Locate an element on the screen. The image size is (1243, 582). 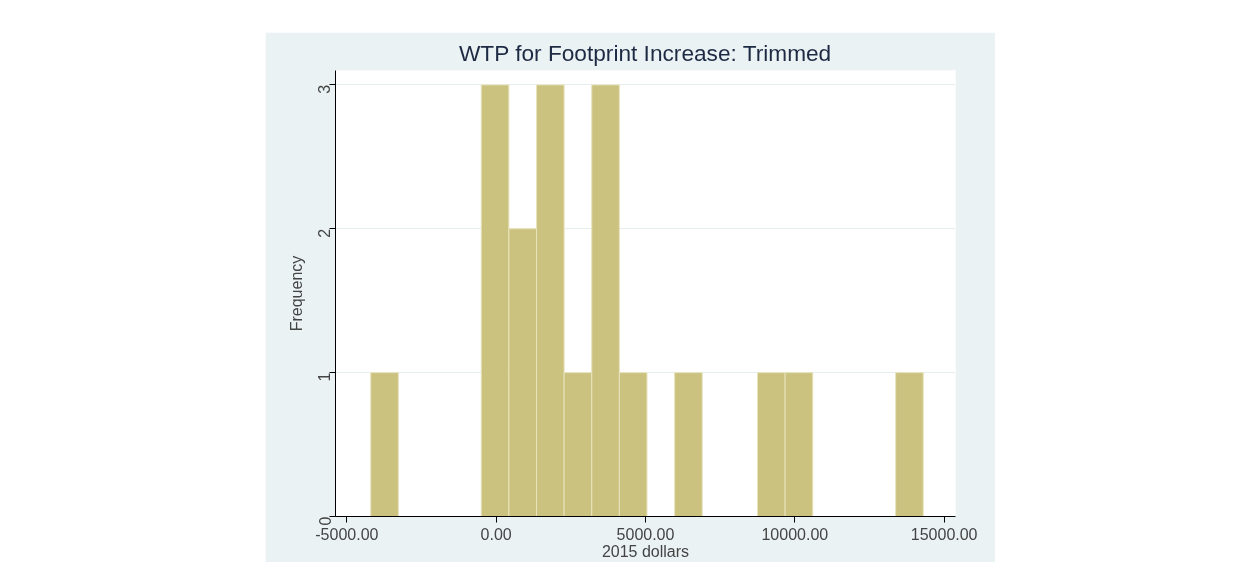
x-tick-label: 0.00 is located at coordinates (496, 534).